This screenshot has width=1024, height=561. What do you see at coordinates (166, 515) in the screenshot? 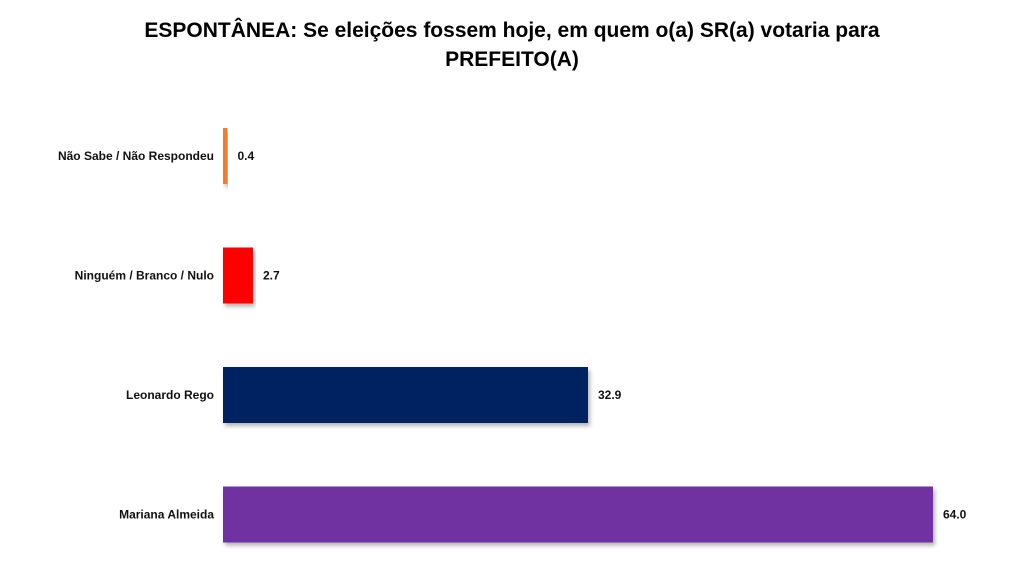
I see `category-label-3: Mariana Almeida` at bounding box center [166, 515].